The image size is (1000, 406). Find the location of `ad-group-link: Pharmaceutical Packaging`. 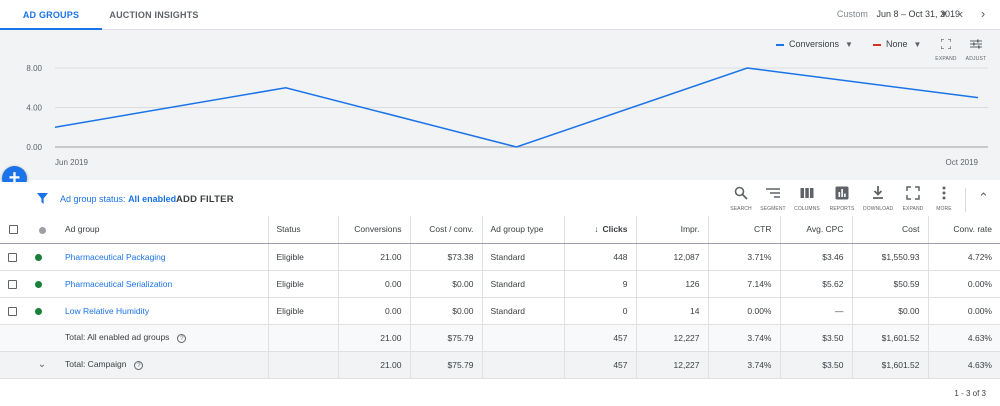

ad-group-link: Pharmaceutical Packaging is located at coordinates (115, 256).